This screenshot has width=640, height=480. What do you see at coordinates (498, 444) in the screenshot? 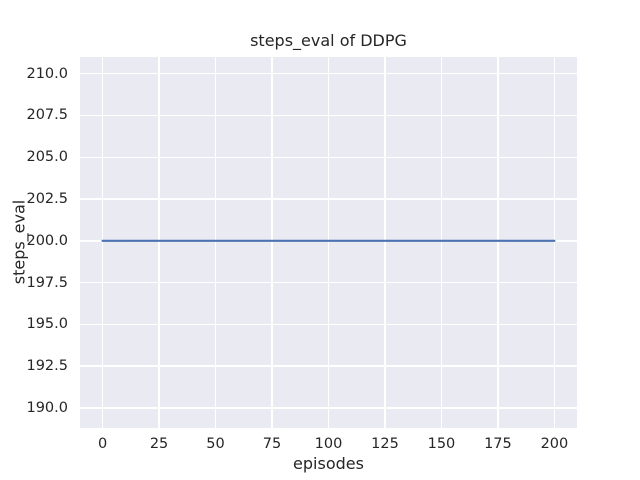
I see `x-tick-label: 175` at bounding box center [498, 444].